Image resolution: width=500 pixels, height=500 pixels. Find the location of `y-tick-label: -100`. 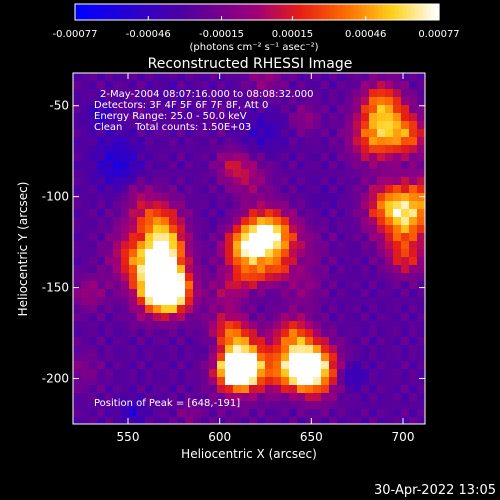

y-tick-label: -100 is located at coordinates (55, 197).